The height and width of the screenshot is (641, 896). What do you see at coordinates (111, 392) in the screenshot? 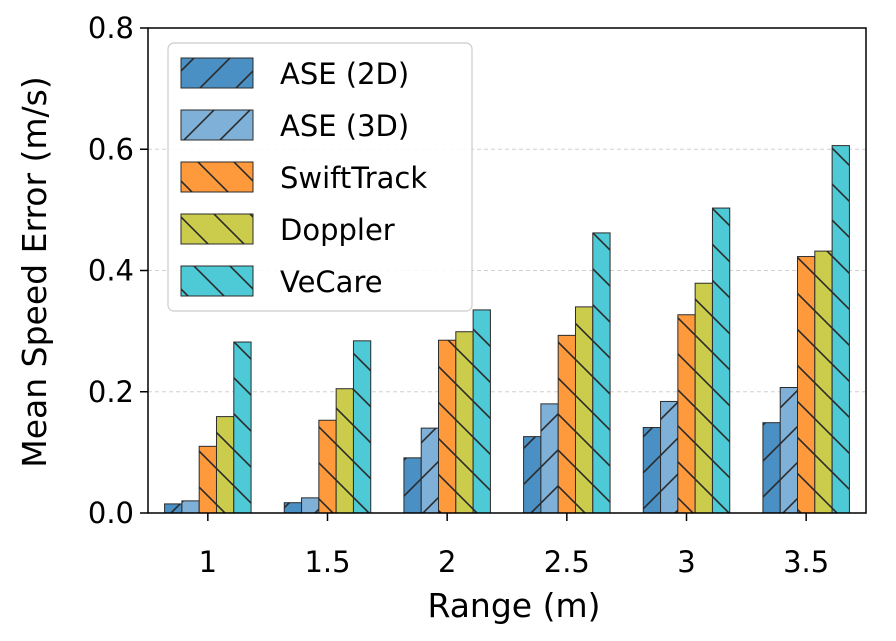
I see `y-tick-label: 0.2` at bounding box center [111, 392].